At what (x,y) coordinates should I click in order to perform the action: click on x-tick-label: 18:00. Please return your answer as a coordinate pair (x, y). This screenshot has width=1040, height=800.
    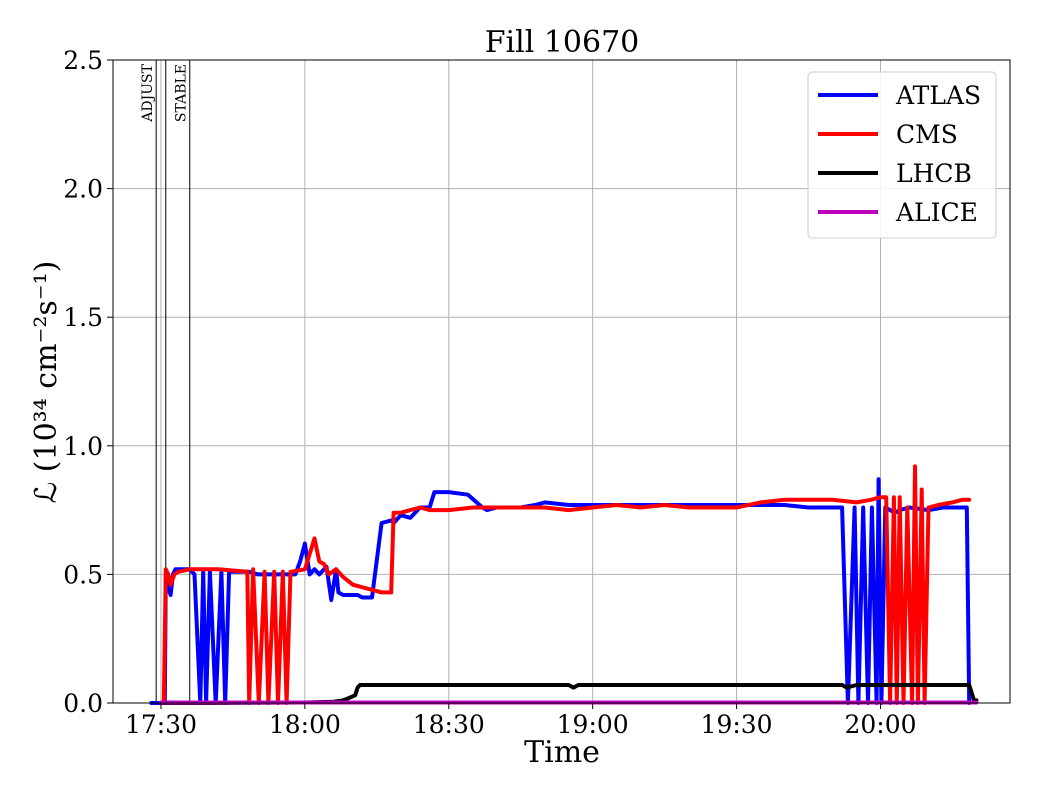
    Looking at the image, I should click on (305, 724).